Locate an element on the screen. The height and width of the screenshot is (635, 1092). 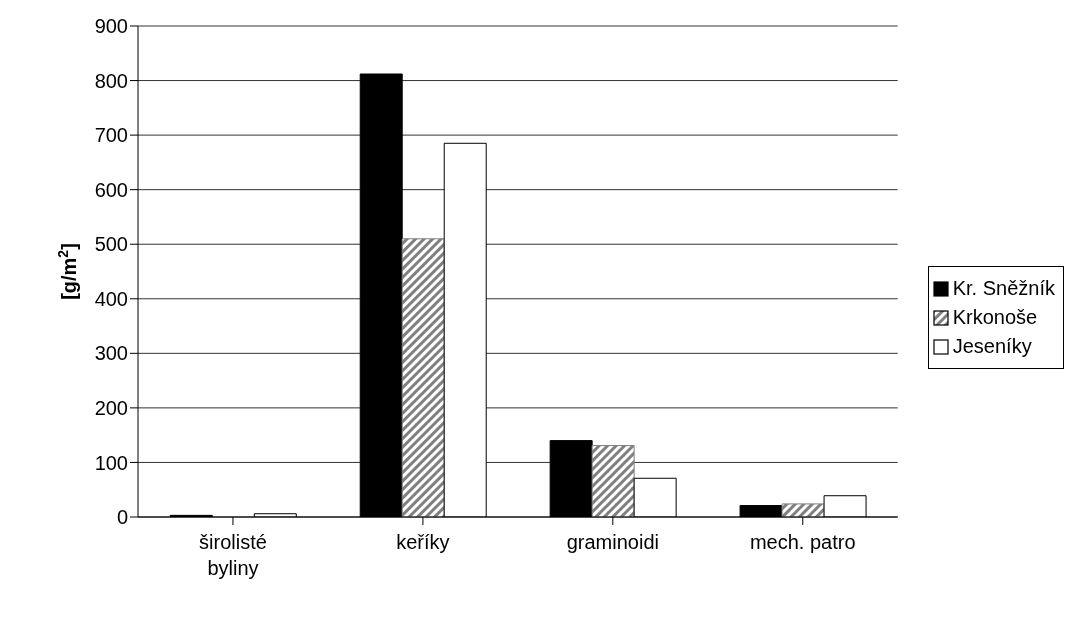
x-tick-label: mech. patro is located at coordinates (802, 542).